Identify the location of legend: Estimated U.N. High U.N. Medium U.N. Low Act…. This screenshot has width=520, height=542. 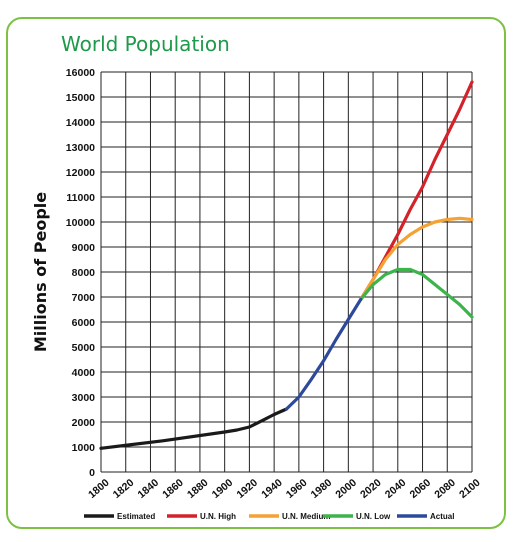
(269, 516).